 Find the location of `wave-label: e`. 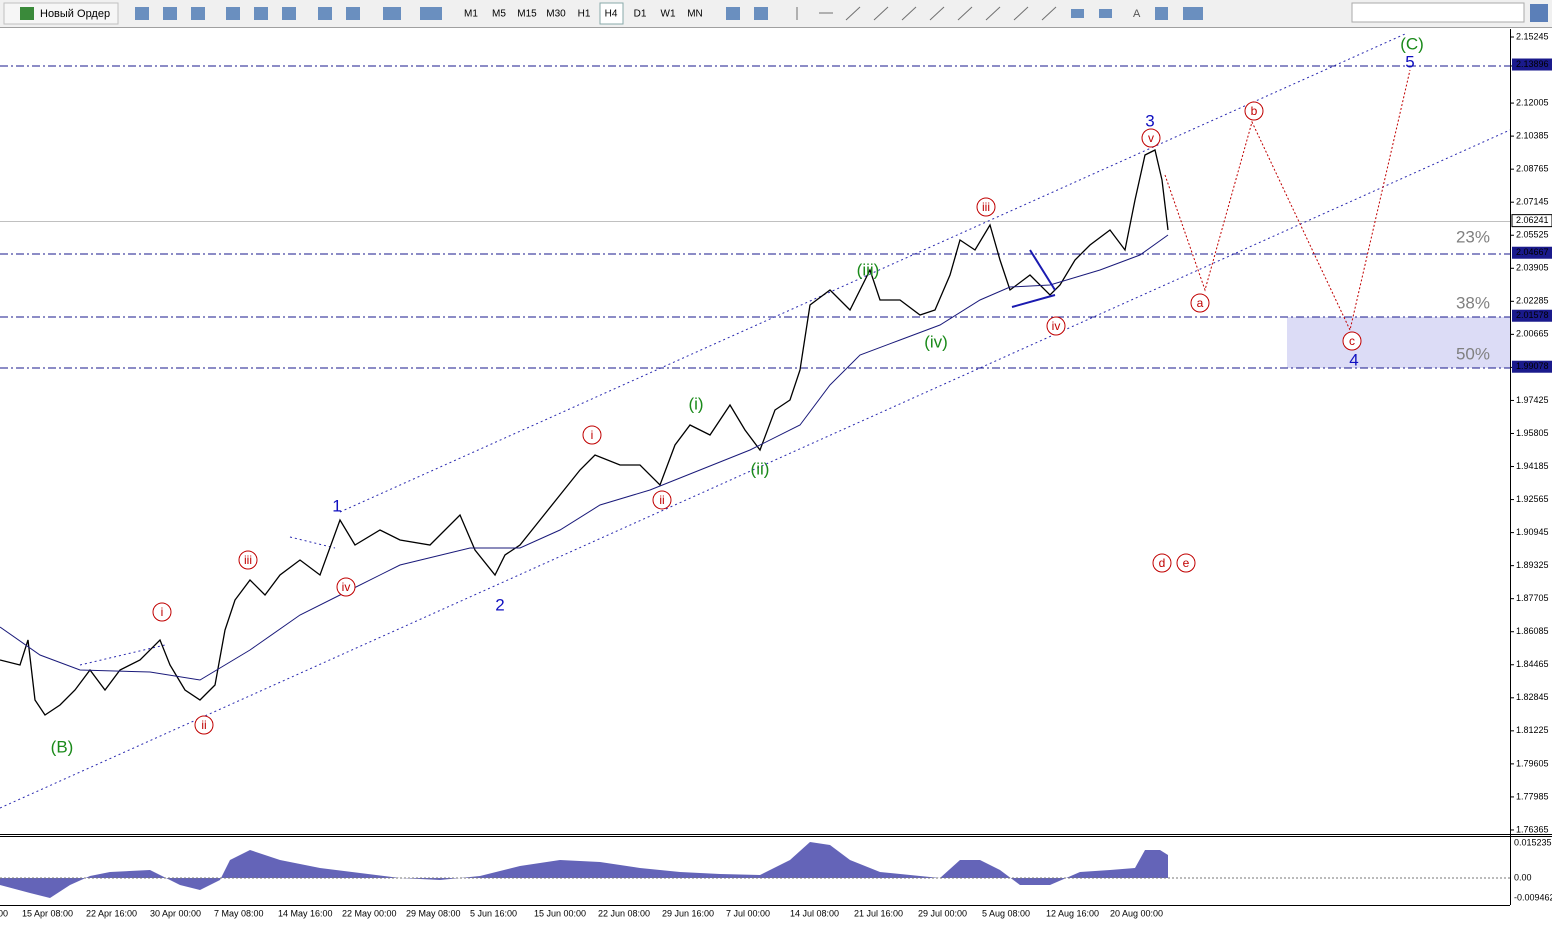

wave-label: e is located at coordinates (1186, 563).